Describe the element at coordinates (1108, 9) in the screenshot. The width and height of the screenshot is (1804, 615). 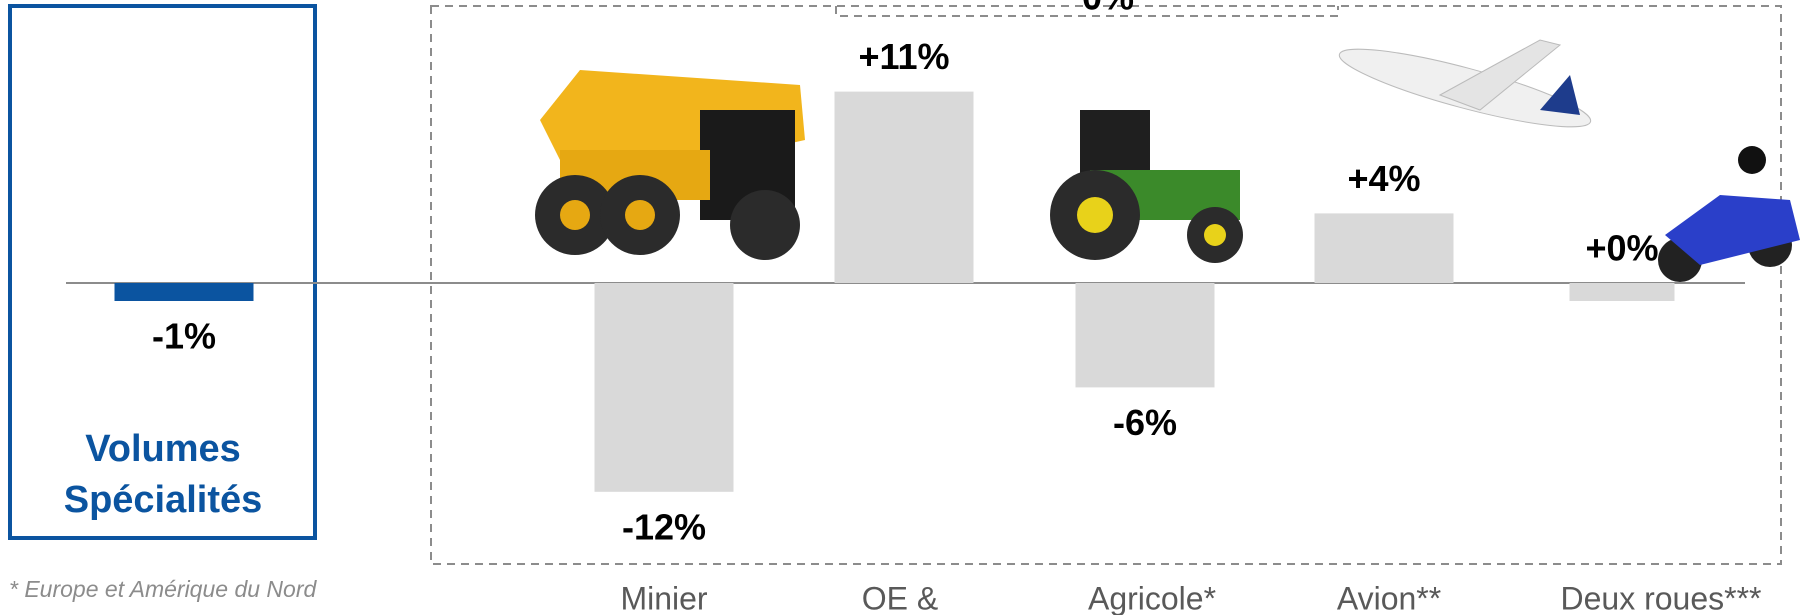
I see `annotation: 0%` at that location.